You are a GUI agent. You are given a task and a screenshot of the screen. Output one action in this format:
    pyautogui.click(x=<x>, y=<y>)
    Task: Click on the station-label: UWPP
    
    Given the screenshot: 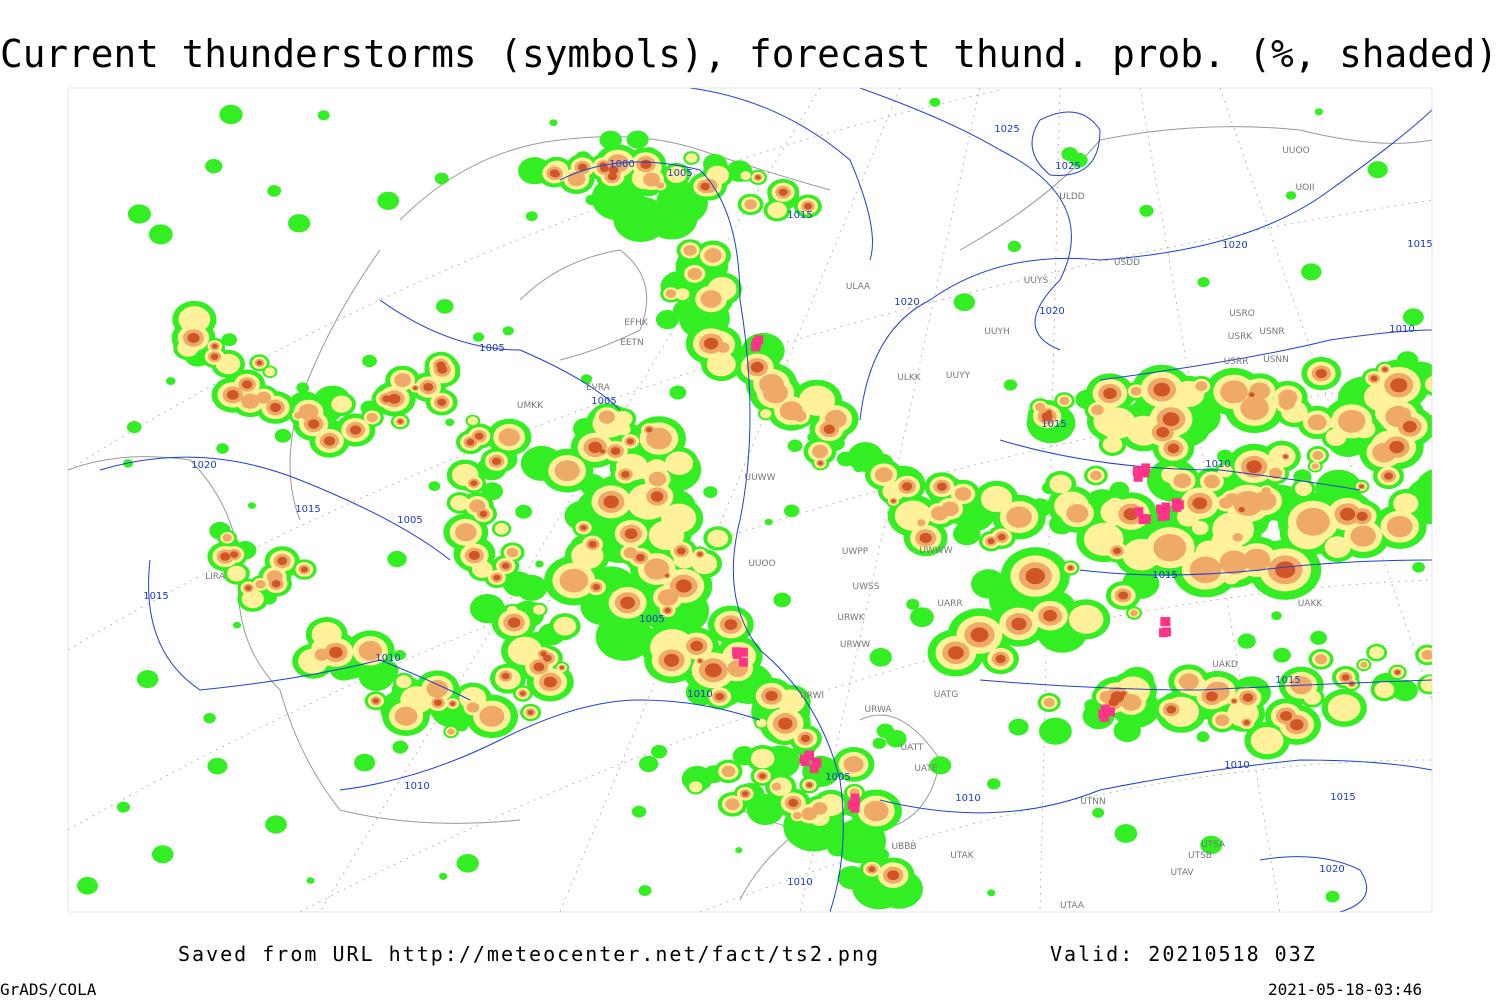 What is the action you would take?
    pyautogui.click(x=855, y=552)
    